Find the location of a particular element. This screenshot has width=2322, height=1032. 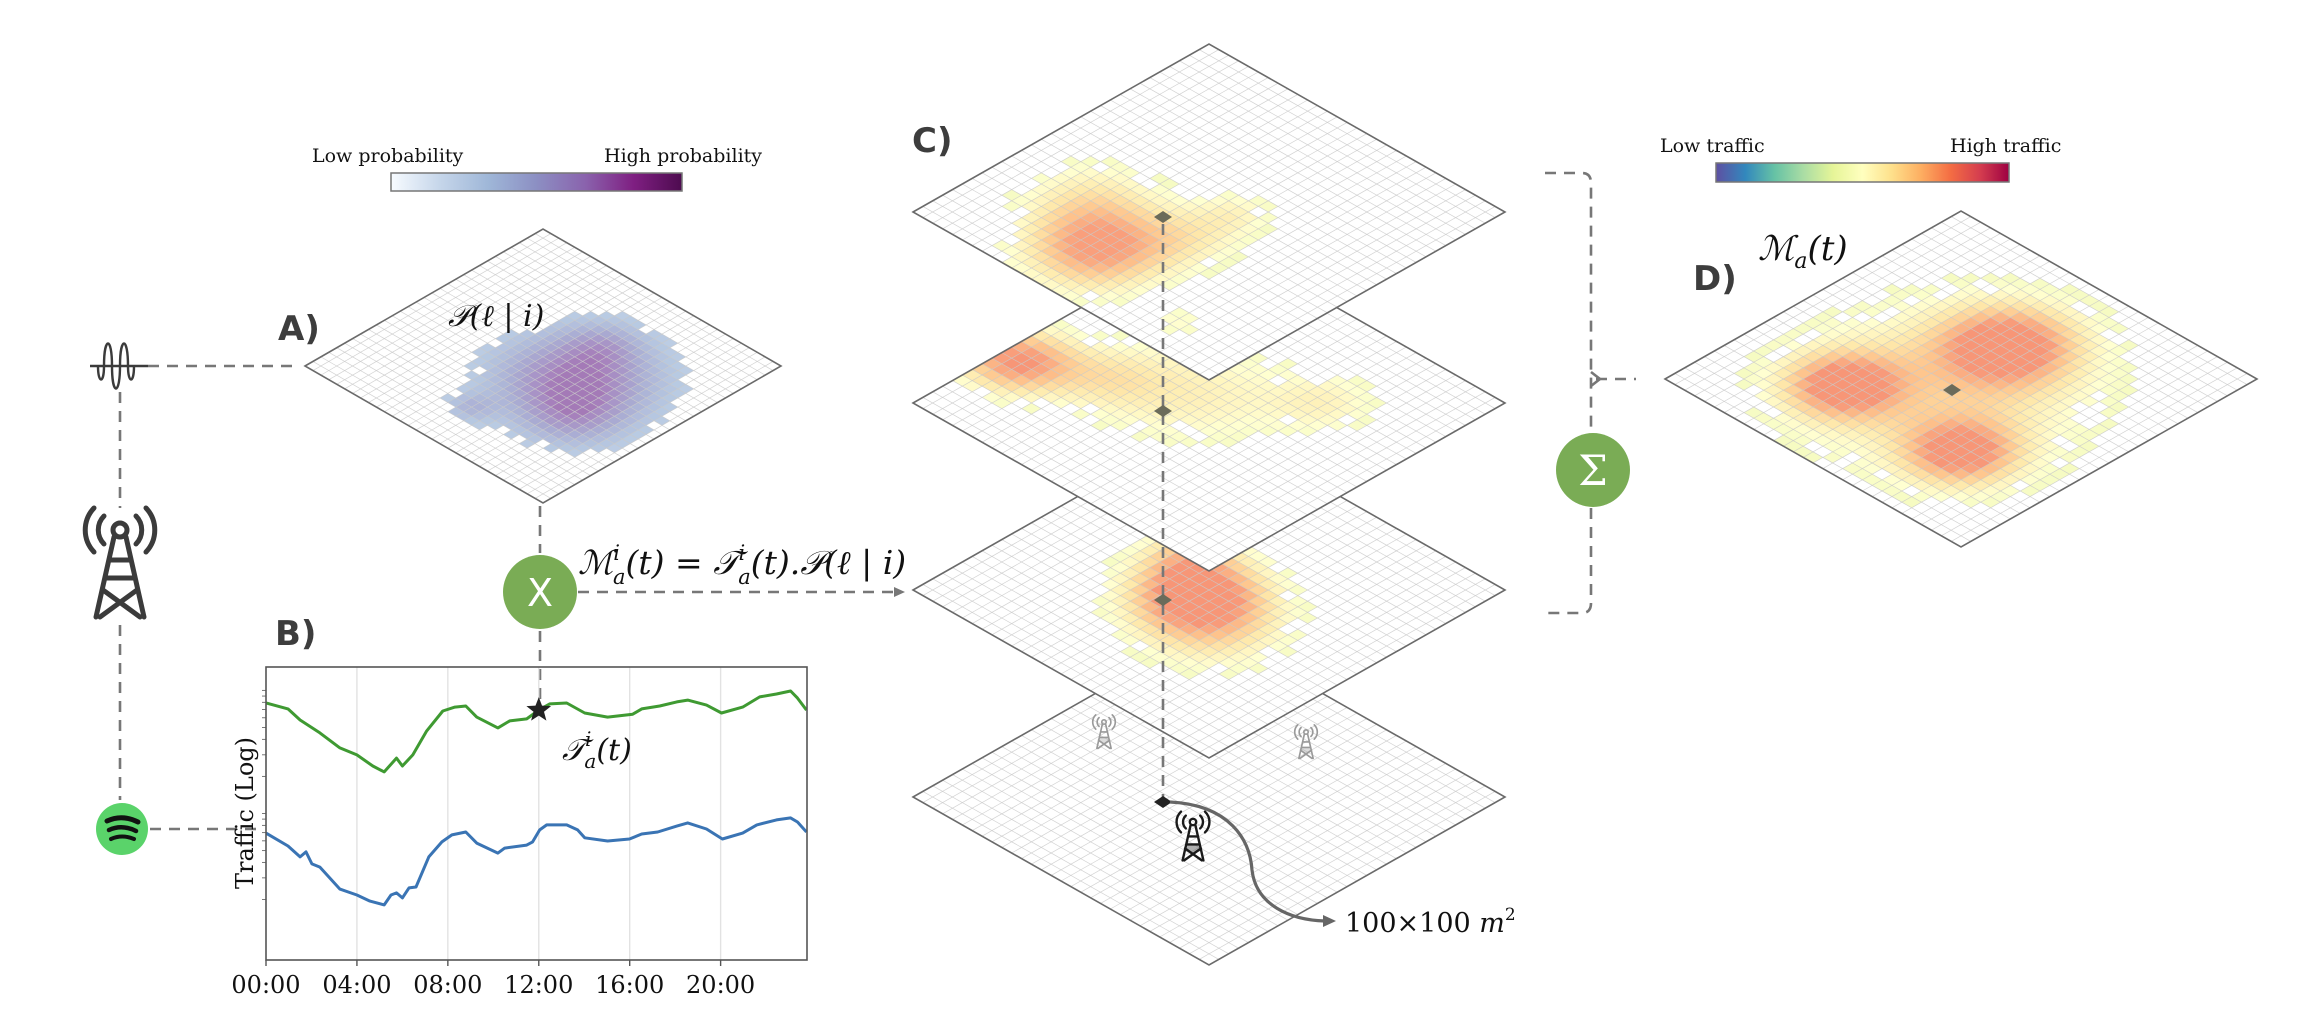

panel-b-label: B) is located at coordinates (295, 634).